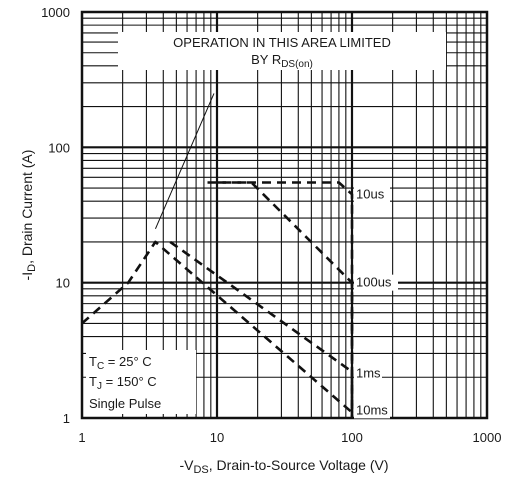  Describe the element at coordinates (63, 283) in the screenshot. I see `y-tick-label: 10` at that location.